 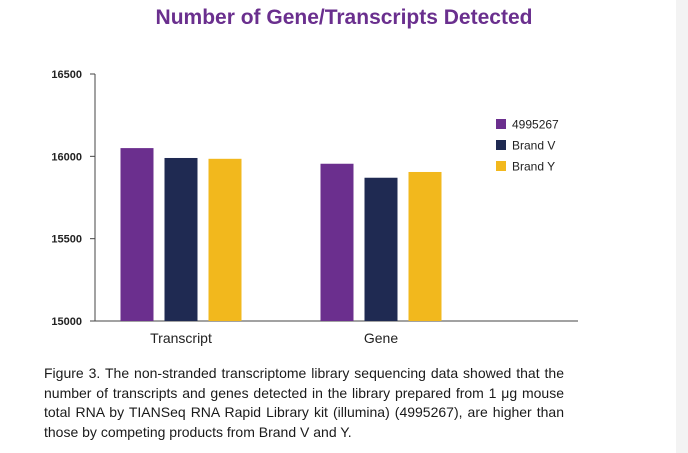 What do you see at coordinates (66, 157) in the screenshot?
I see `y-tick-label: 16000` at bounding box center [66, 157].